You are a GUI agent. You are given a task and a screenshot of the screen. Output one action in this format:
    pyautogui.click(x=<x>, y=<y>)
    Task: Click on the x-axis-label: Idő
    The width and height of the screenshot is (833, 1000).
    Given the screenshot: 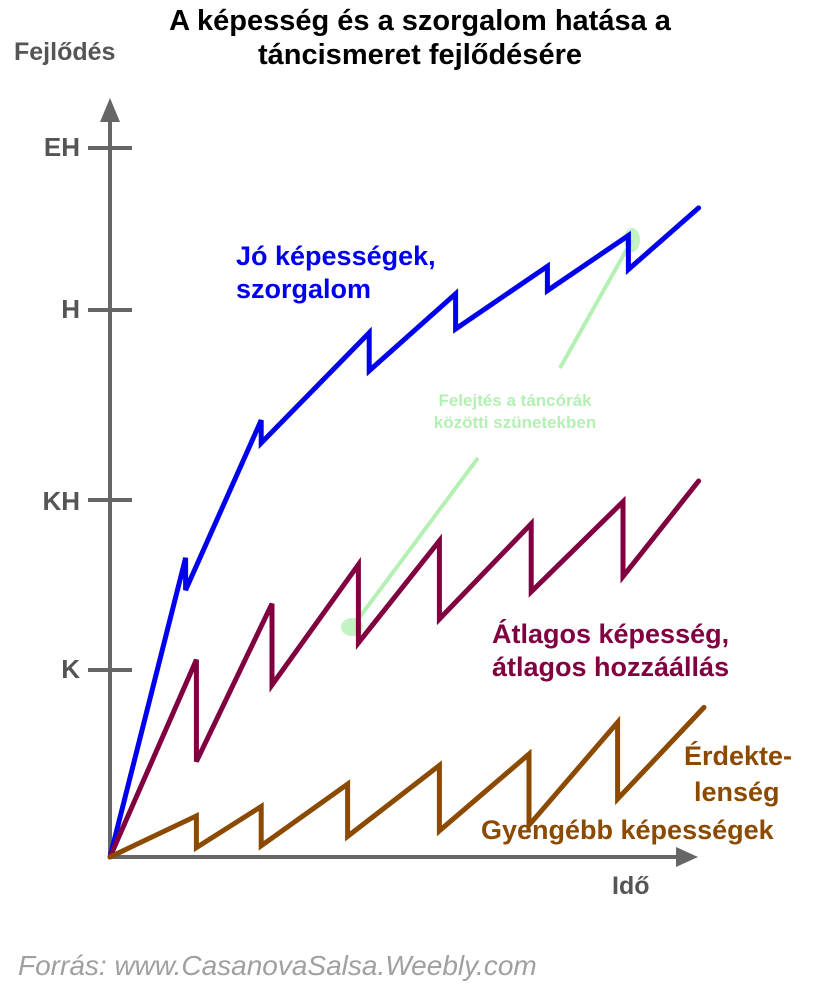 What is the action you would take?
    pyautogui.click(x=631, y=886)
    